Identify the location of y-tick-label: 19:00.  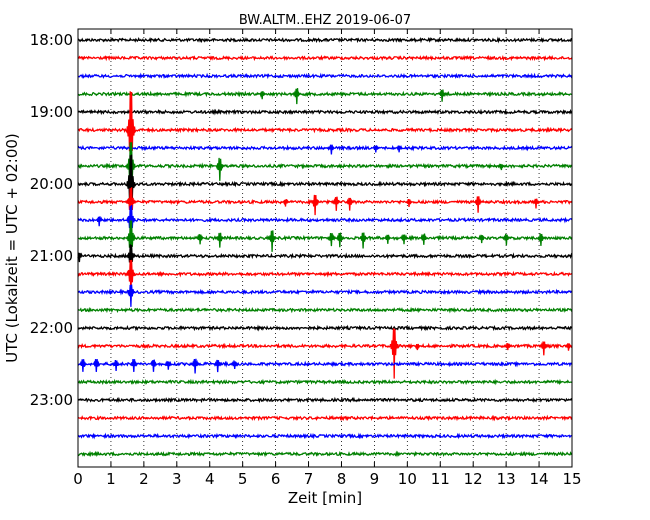
(51, 112).